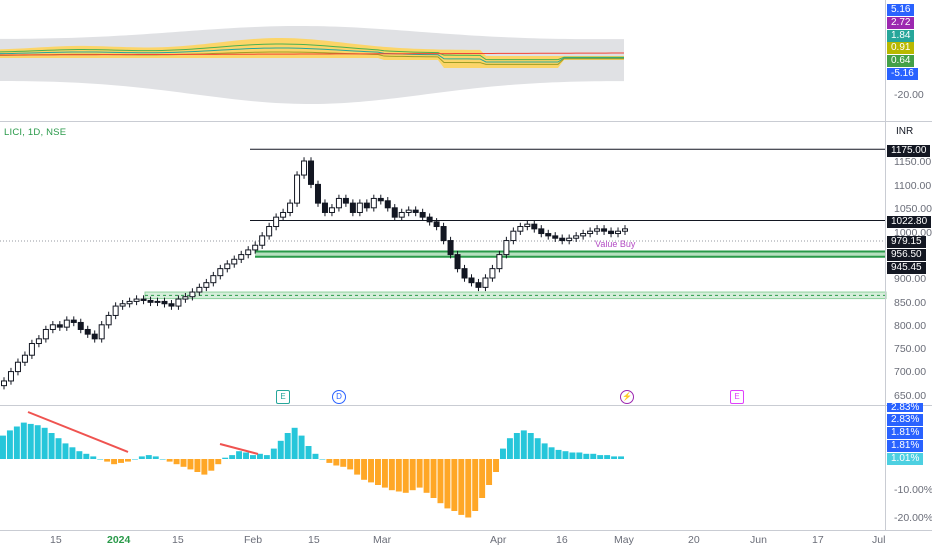  What do you see at coordinates (905, 446) in the screenshot?
I see `osc-badge-3: 1.81%` at bounding box center [905, 446].